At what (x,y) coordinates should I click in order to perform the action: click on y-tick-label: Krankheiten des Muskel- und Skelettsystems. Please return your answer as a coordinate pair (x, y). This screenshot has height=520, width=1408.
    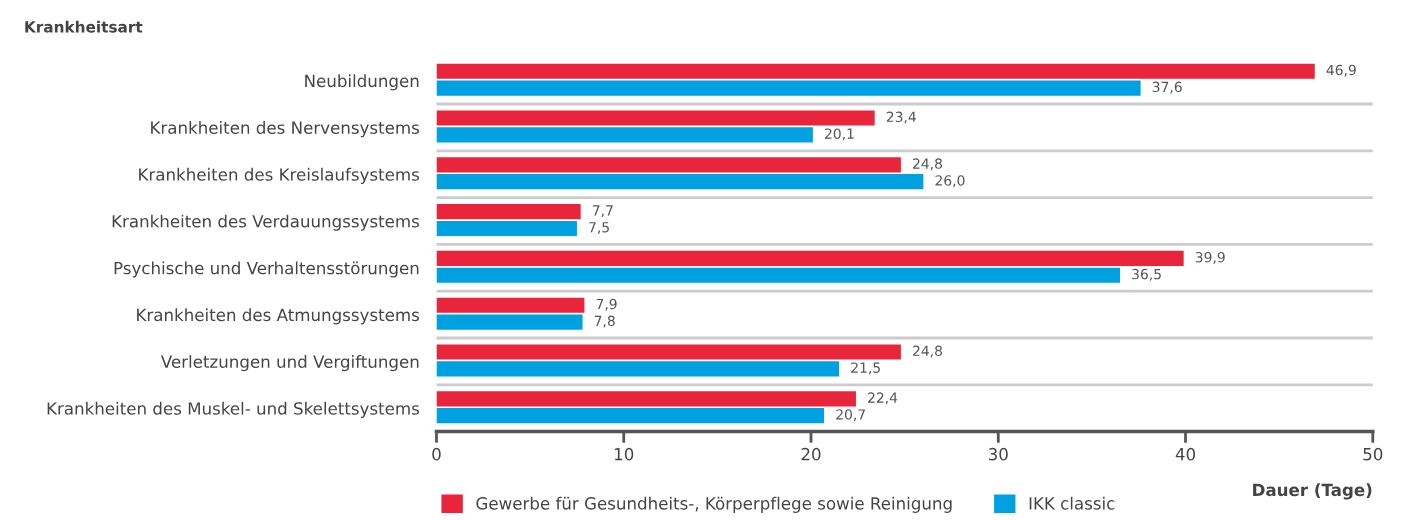
    Looking at the image, I should click on (233, 409).